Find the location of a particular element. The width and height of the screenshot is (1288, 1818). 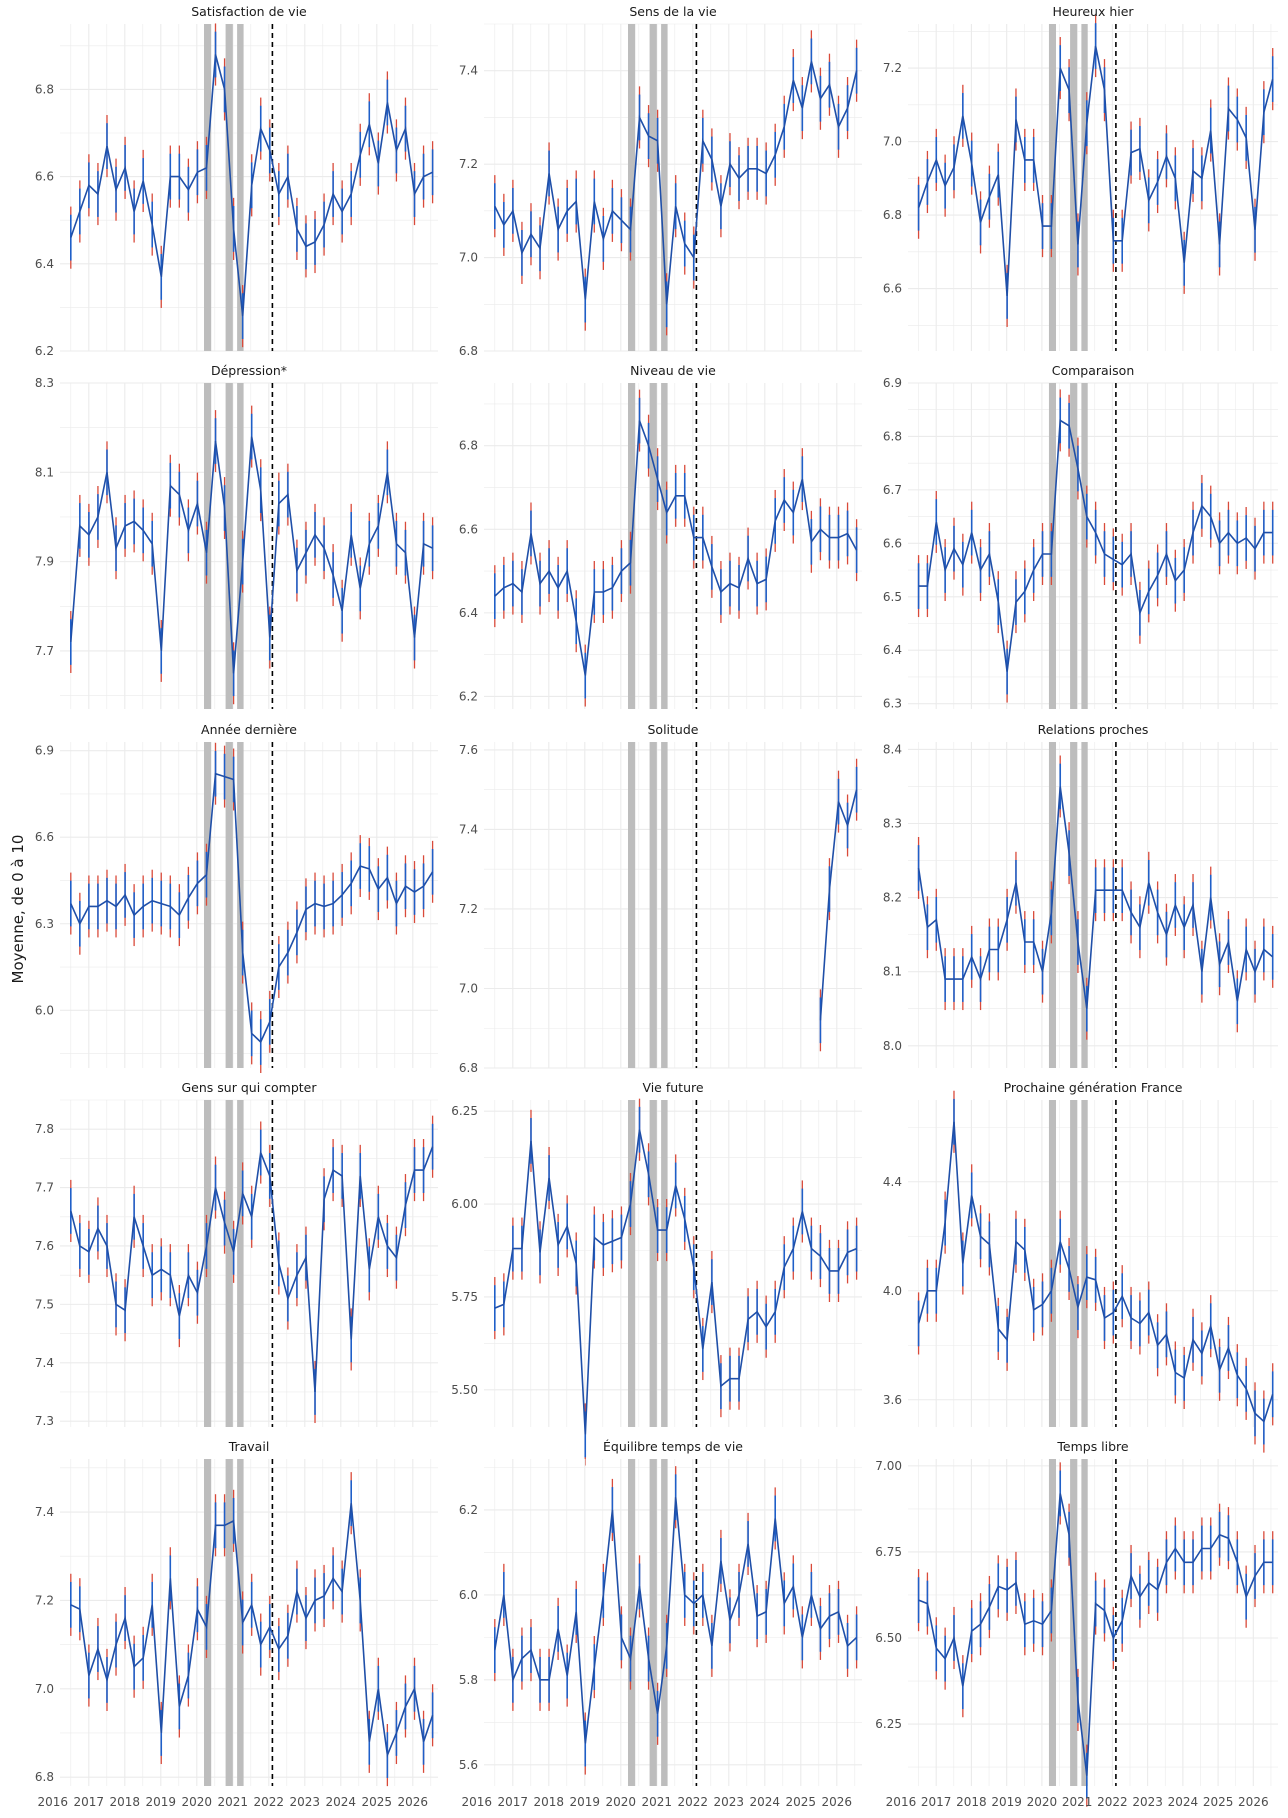

y-tick-label: 6.50 is located at coordinates (888, 1638).